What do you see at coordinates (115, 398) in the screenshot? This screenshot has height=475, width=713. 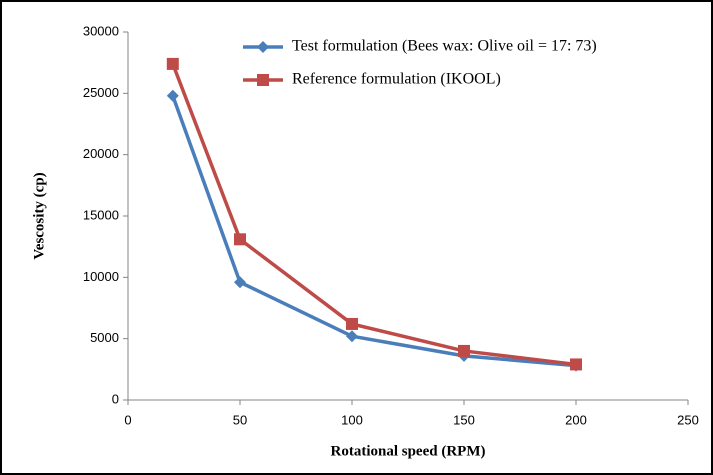 I see `y-tick-label: 0` at bounding box center [115, 398].